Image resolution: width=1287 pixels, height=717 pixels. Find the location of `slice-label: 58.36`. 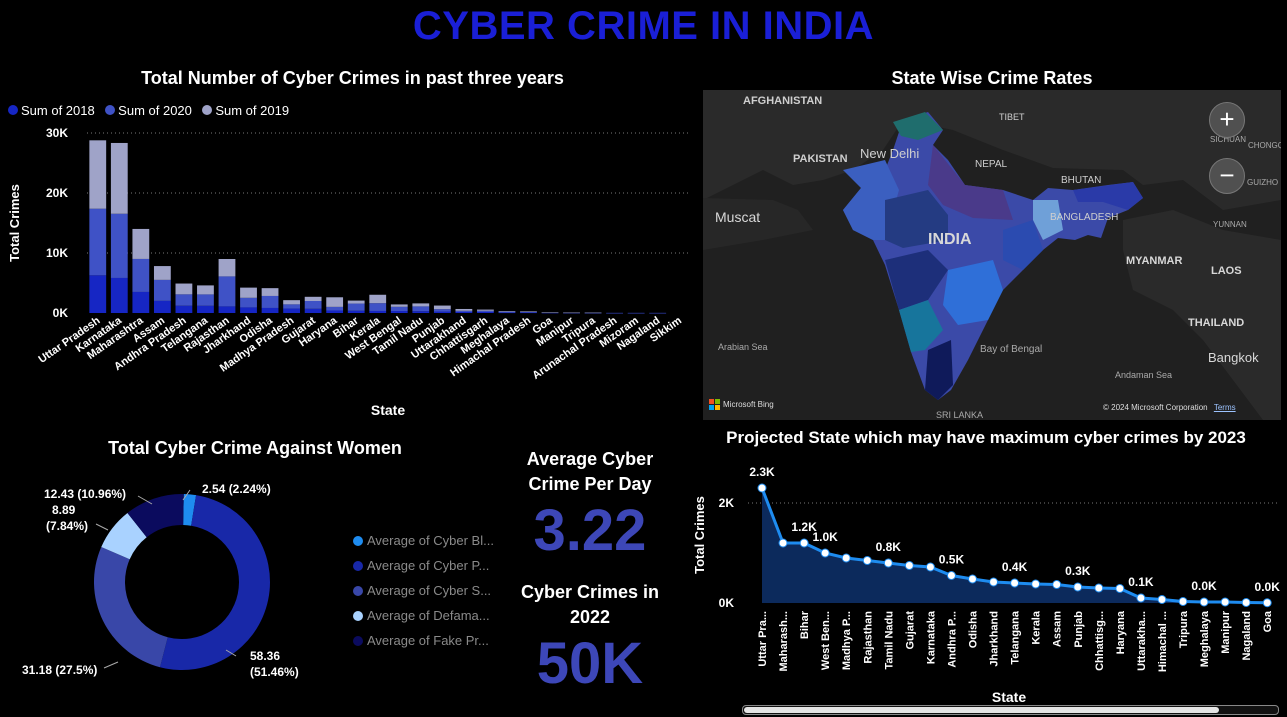

slice-label: 58.36 is located at coordinates (265, 656).